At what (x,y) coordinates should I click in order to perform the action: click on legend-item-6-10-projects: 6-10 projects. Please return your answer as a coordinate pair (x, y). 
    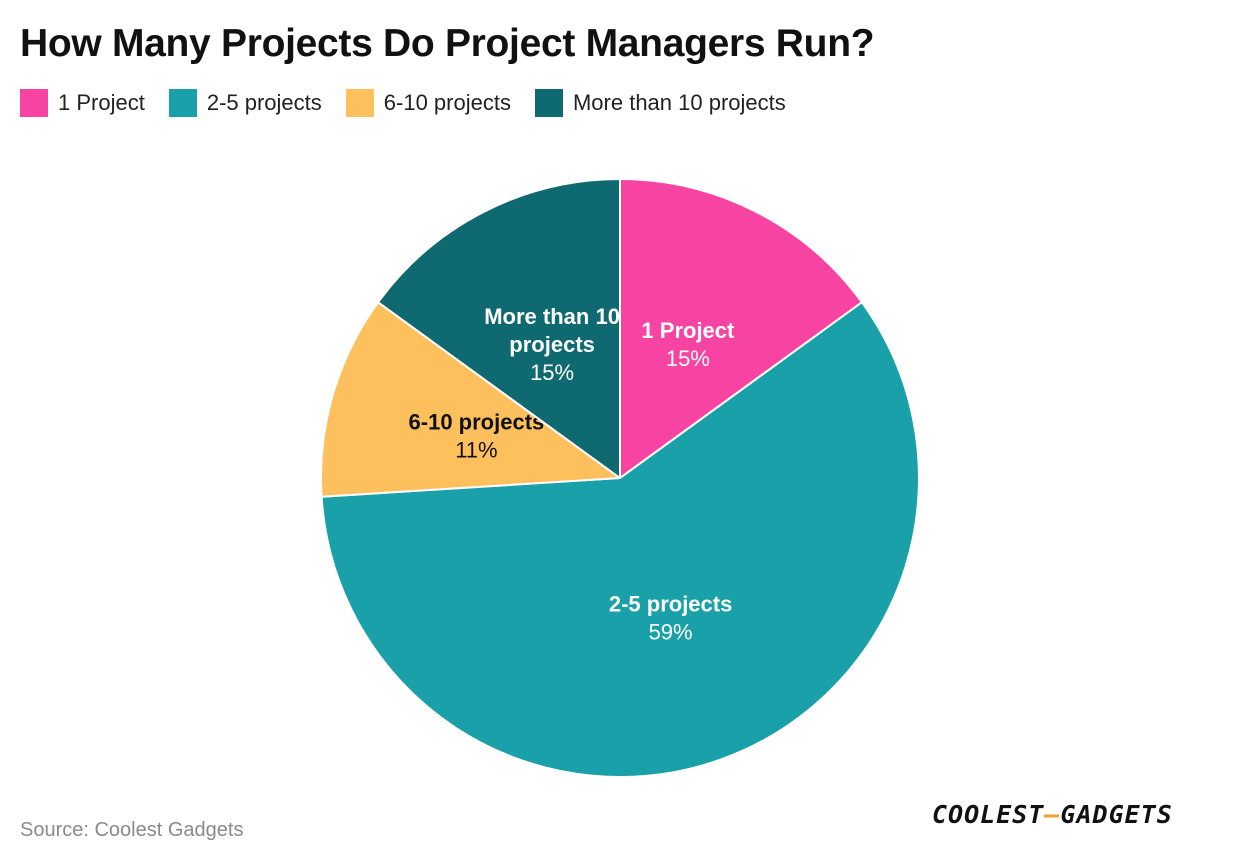
    Looking at the image, I should click on (428, 103).